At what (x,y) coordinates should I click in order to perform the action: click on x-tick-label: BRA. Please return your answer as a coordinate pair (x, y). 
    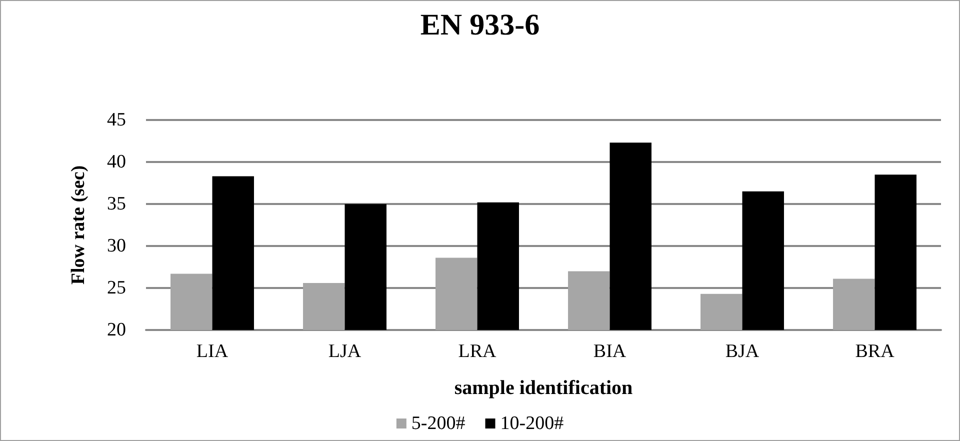
    Looking at the image, I should click on (875, 351).